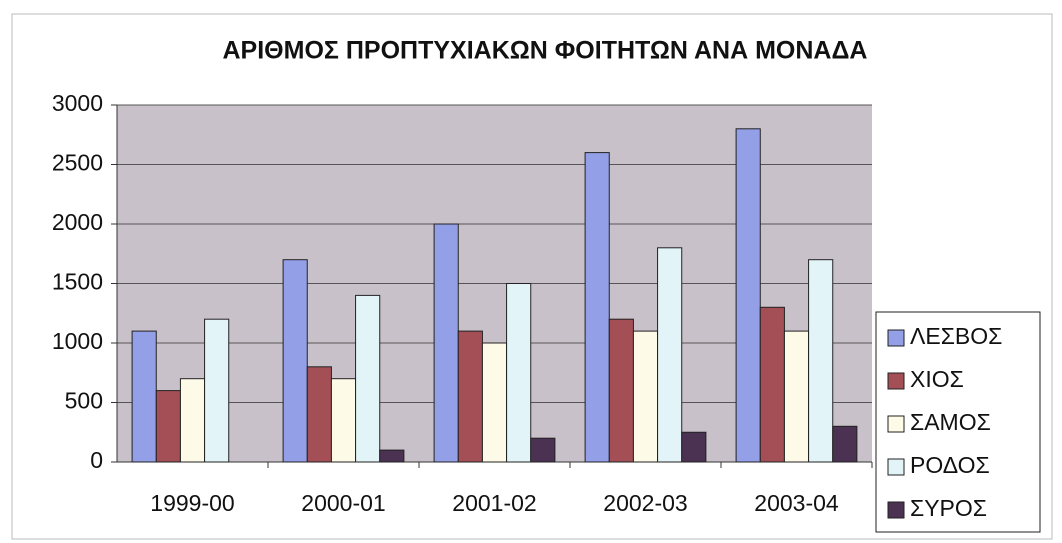 Image resolution: width=1062 pixels, height=543 pixels. What do you see at coordinates (77, 103) in the screenshot?
I see `y-tick-label: 3000` at bounding box center [77, 103].